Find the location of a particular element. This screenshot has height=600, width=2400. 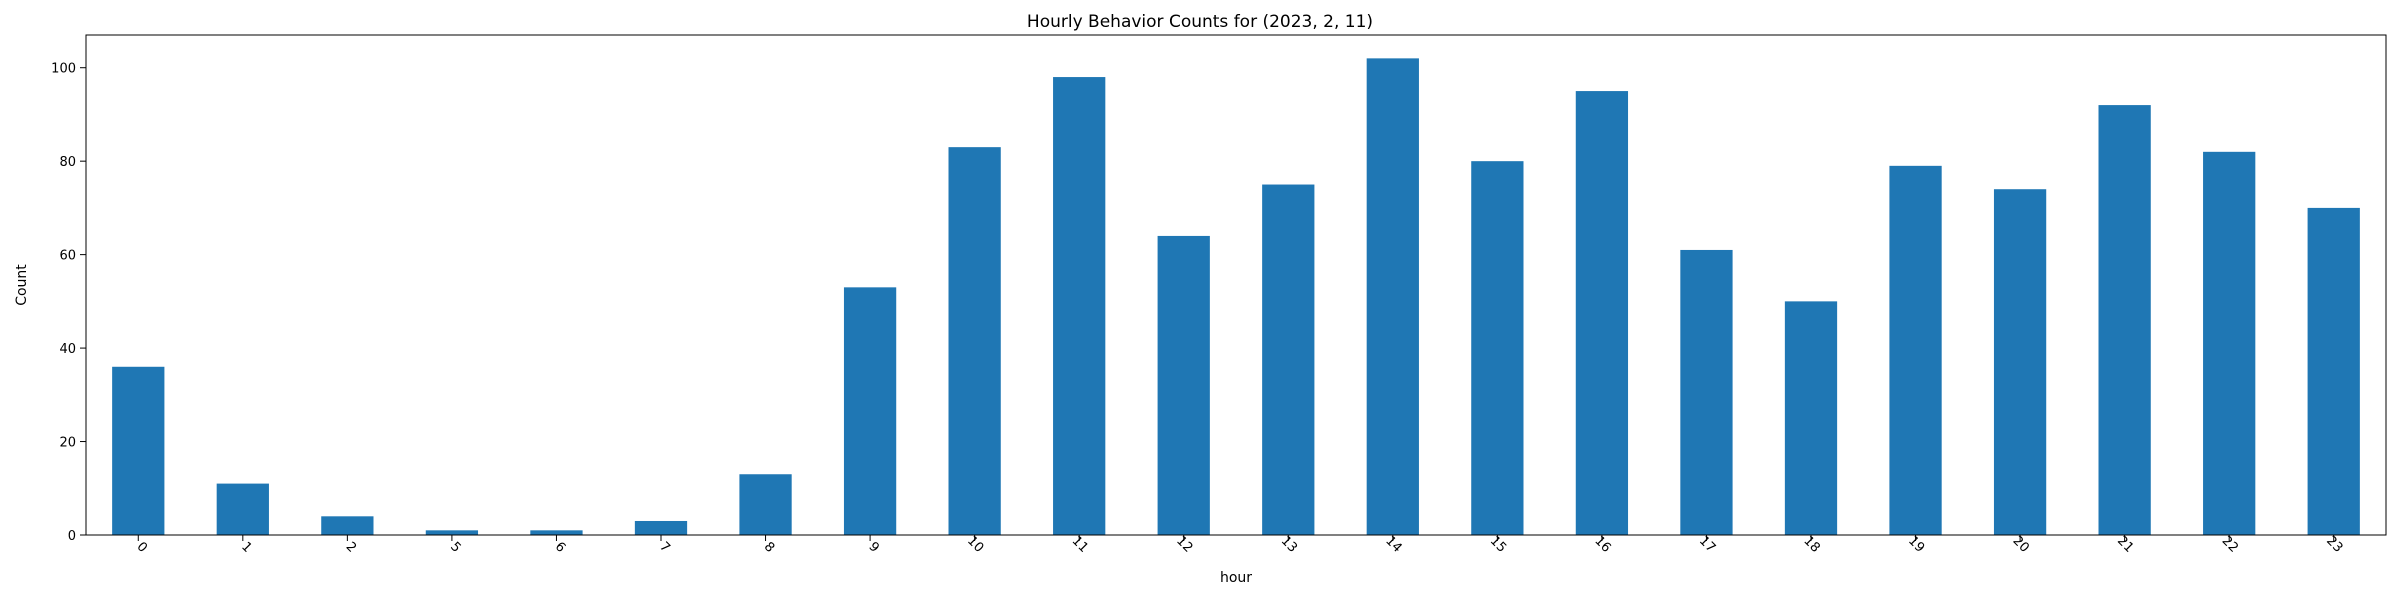

y-tick-label: 40 is located at coordinates (67, 349).